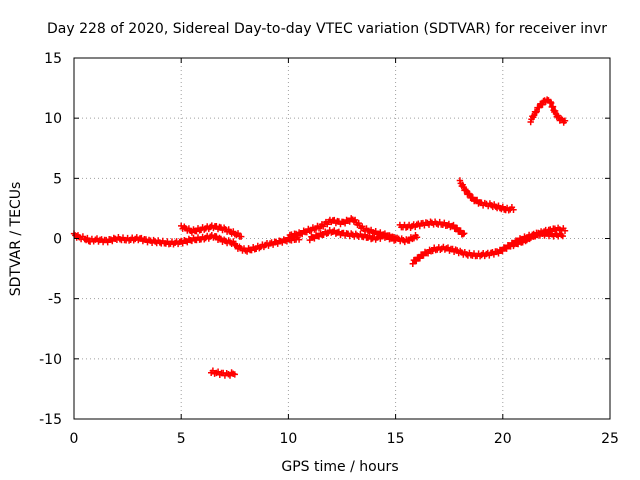 The width and height of the screenshot is (640, 480). Describe the element at coordinates (74, 439) in the screenshot. I see `x-tick-label: 0` at that location.